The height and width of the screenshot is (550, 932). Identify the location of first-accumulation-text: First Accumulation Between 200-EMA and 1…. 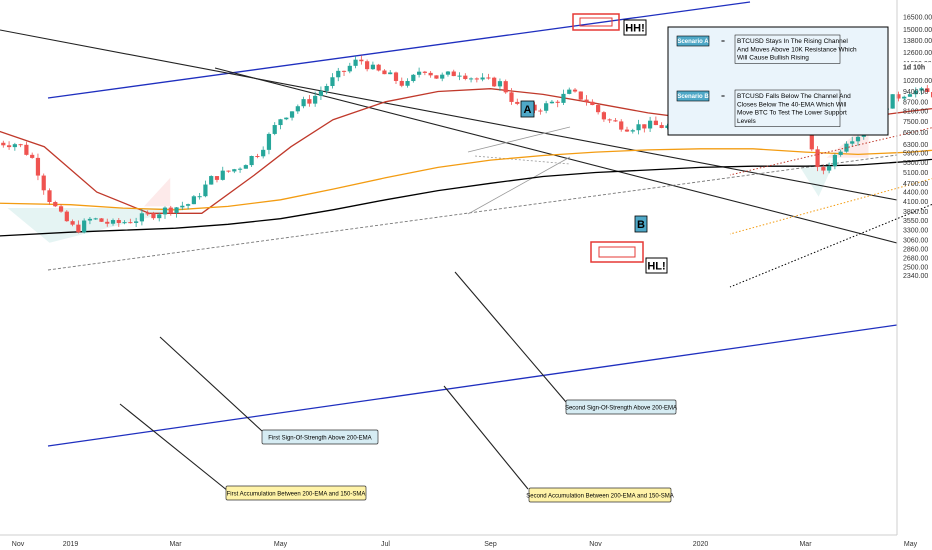
(296, 495).